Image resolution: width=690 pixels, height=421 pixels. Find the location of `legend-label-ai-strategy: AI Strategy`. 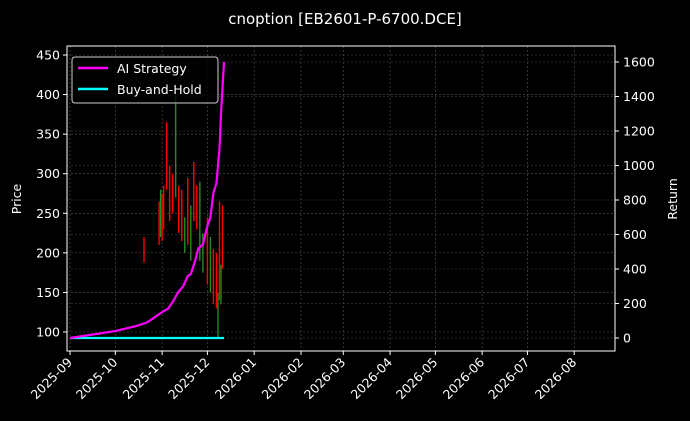

legend-label-ai-strategy: AI Strategy is located at coordinates (152, 68).